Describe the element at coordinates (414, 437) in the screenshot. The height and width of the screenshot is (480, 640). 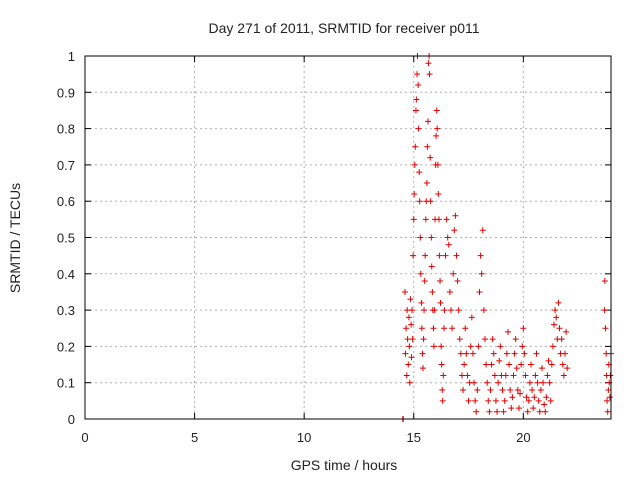
I see `x-tick-label: 15` at that location.